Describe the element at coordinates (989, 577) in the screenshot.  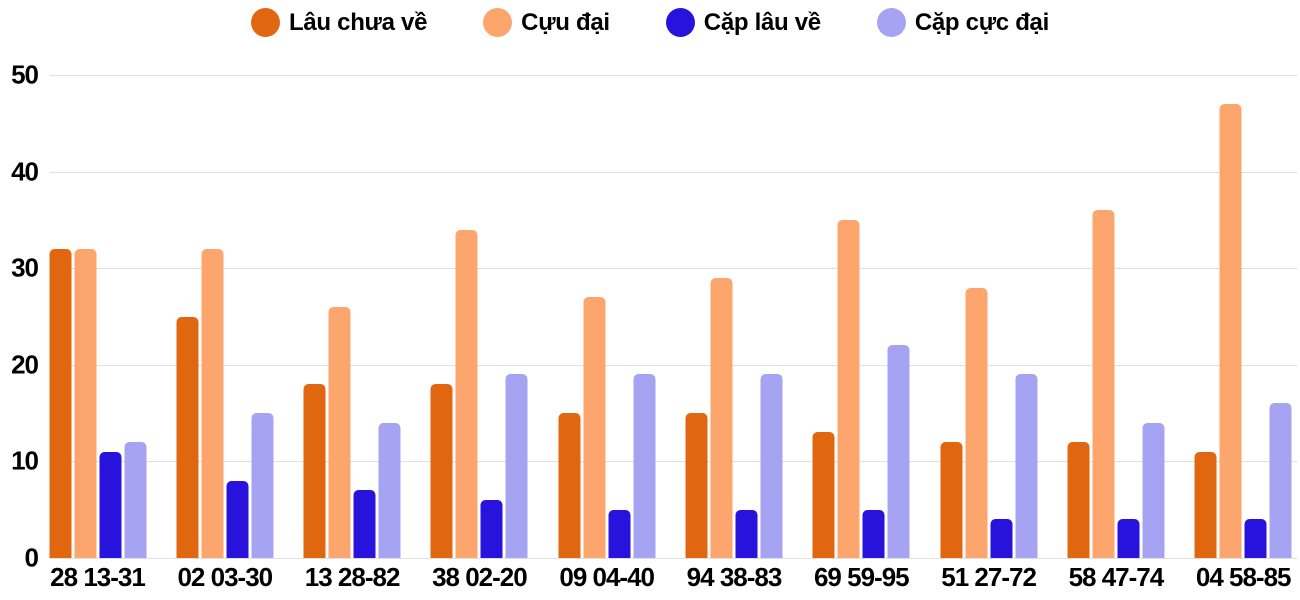
I see `x-axis-label: 51 27-72` at that location.